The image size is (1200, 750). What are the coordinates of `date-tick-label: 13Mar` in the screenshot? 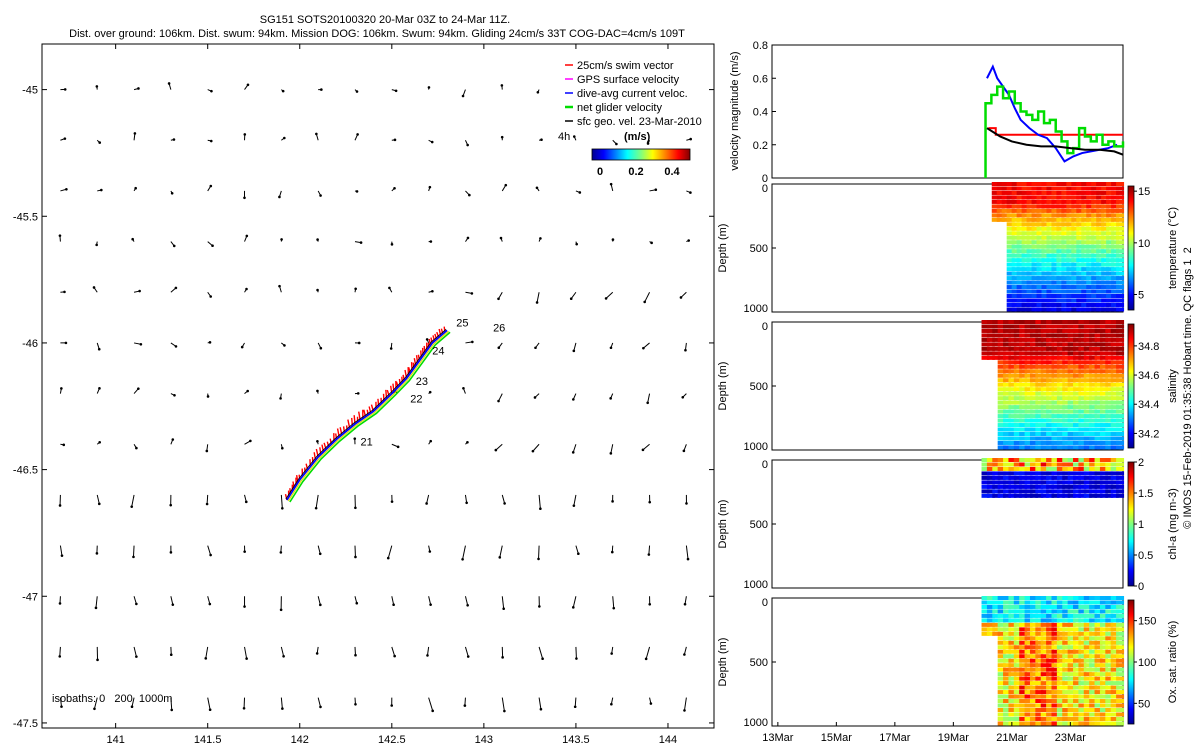 It's located at (778, 738).